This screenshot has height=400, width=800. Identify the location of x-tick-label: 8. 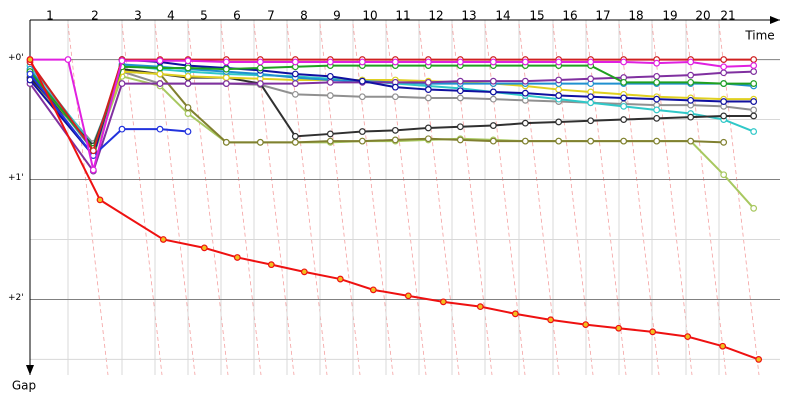
(304, 16).